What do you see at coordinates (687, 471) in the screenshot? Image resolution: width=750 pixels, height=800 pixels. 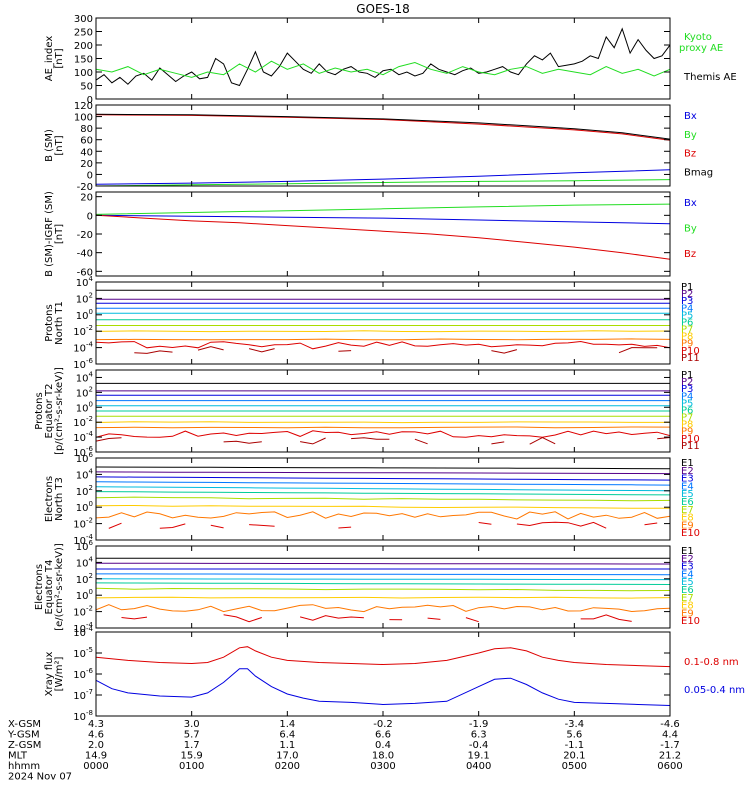 I see `legend-entry: E2` at bounding box center [687, 471].